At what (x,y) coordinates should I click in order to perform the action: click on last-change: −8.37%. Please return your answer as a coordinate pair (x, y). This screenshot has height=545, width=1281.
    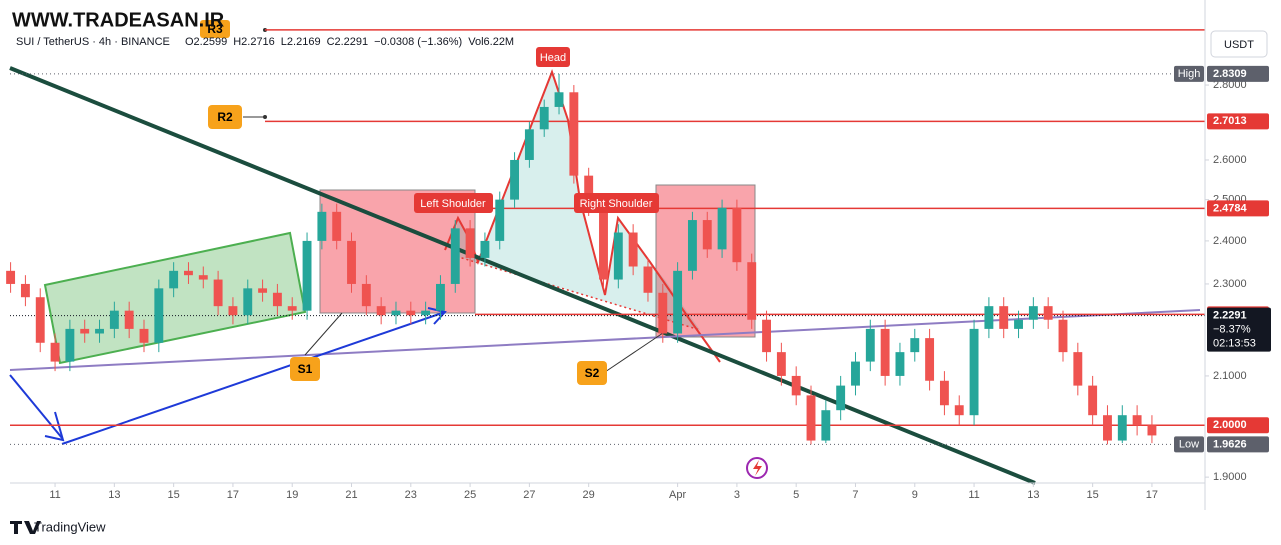
    Looking at the image, I should click on (1232, 330).